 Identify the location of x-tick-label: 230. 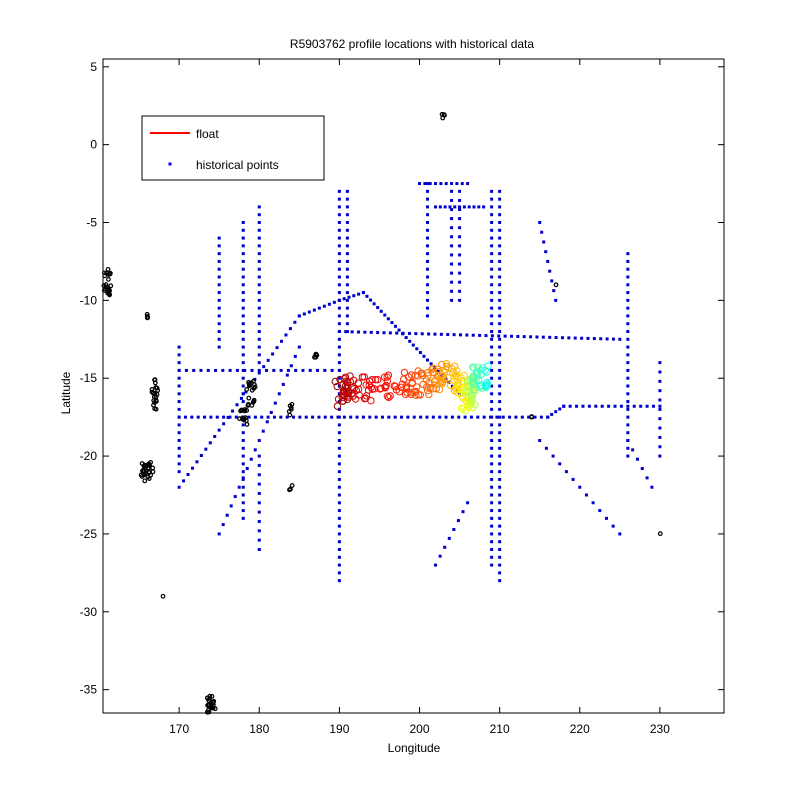
(660, 729).